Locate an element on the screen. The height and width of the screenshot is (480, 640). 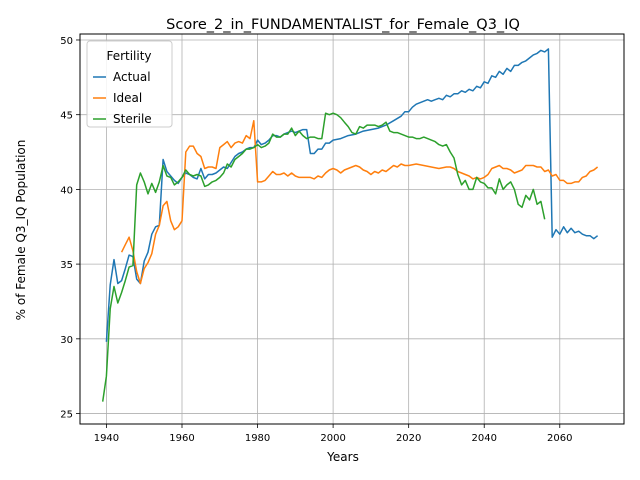
x-axis: 1940 1960 1980 2000 2020 2040 2060 is located at coordinates (333, 434).